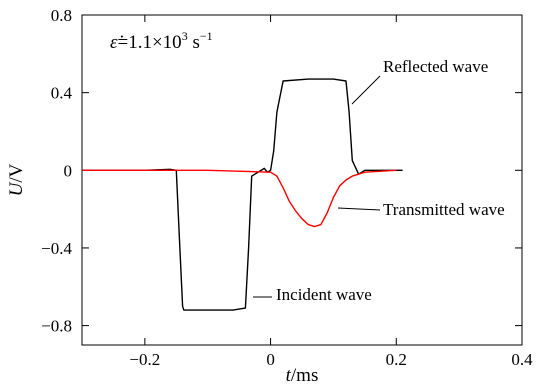 The width and height of the screenshot is (542, 386). I want to click on x-axis-unit: /ms, so click(304, 375).